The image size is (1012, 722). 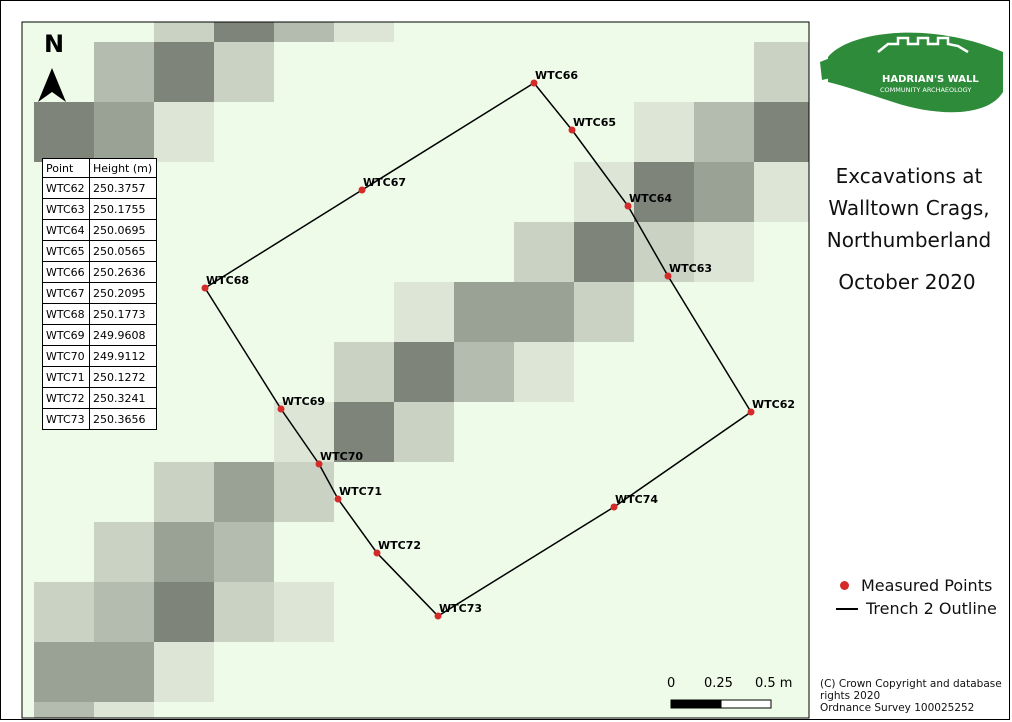 What do you see at coordinates (66, 419) in the screenshot?
I see `point-id: WTC73` at bounding box center [66, 419].